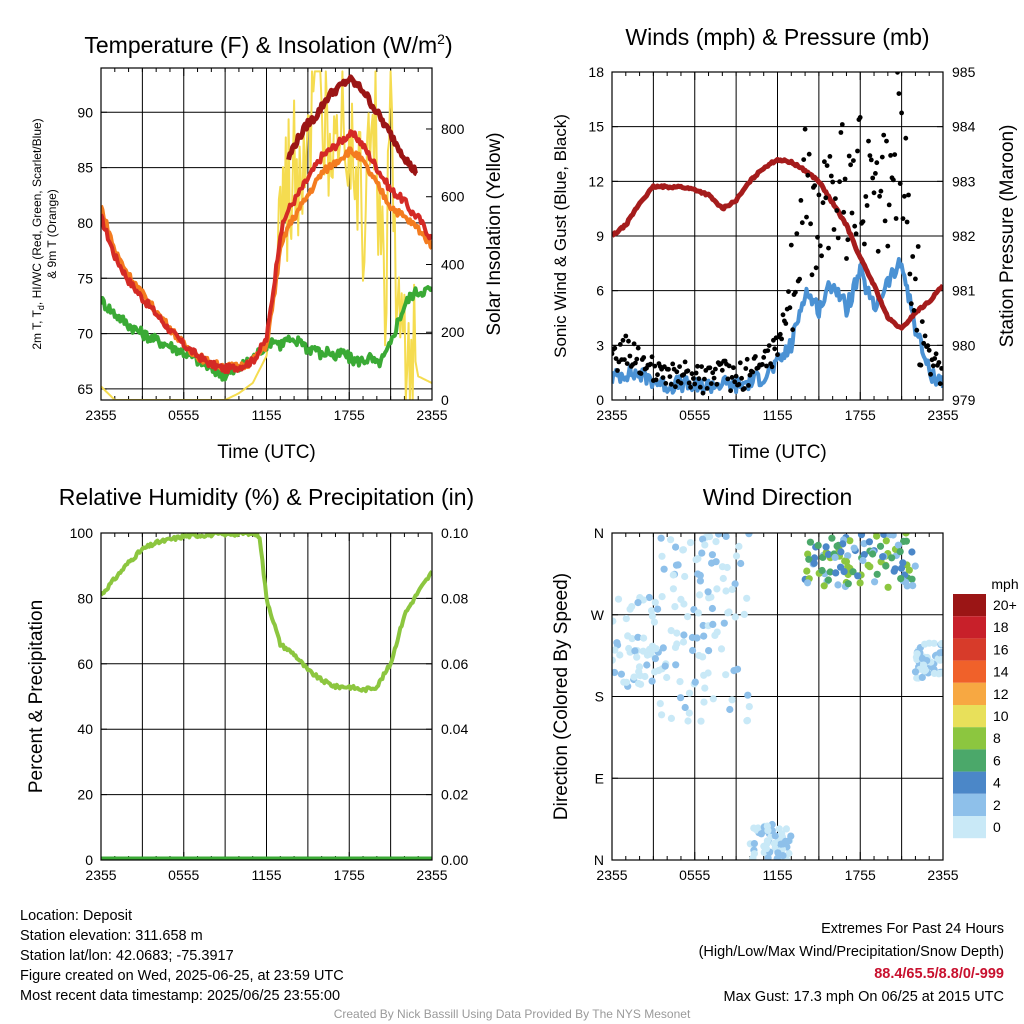 This screenshot has width=1024, height=1024. Describe the element at coordinates (494, 233) in the screenshot. I see `y2-axis-label: Solar Insolation (Yellow)` at that location.